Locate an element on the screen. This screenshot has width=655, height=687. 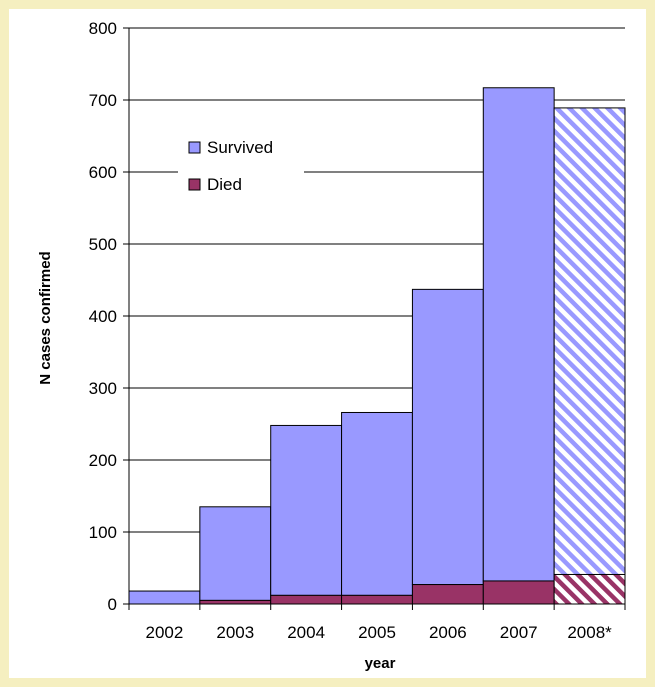
bar-died-2007 is located at coordinates (518, 592).